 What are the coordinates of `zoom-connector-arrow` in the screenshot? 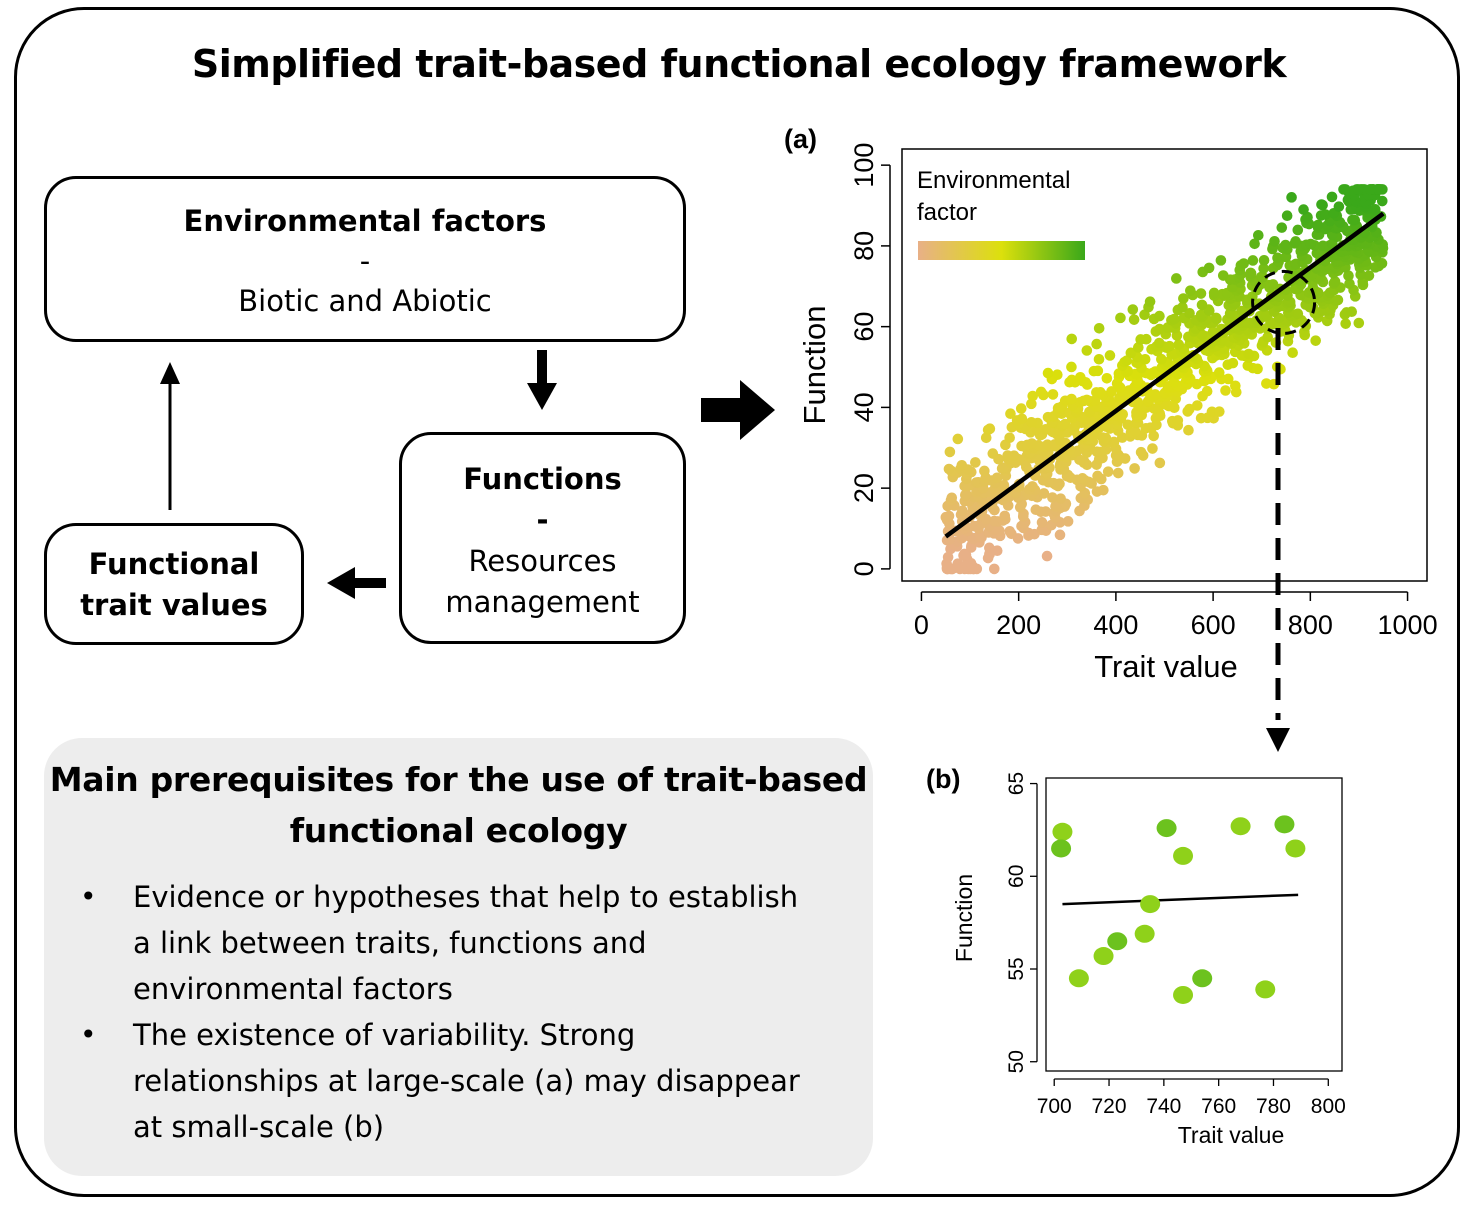 It's located at (1278, 540).